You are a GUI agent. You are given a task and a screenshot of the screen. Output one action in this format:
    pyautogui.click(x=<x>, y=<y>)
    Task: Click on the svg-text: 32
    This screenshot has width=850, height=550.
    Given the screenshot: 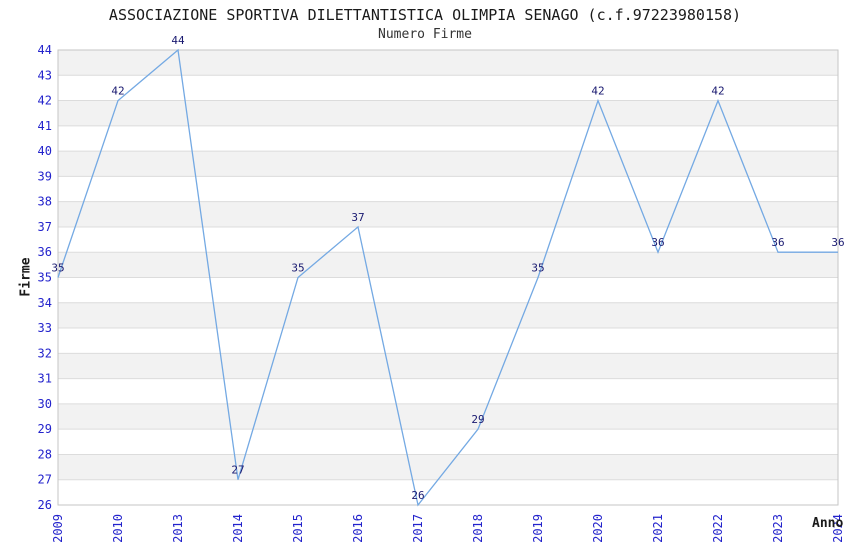 What is the action you would take?
    pyautogui.click(x=45, y=353)
    